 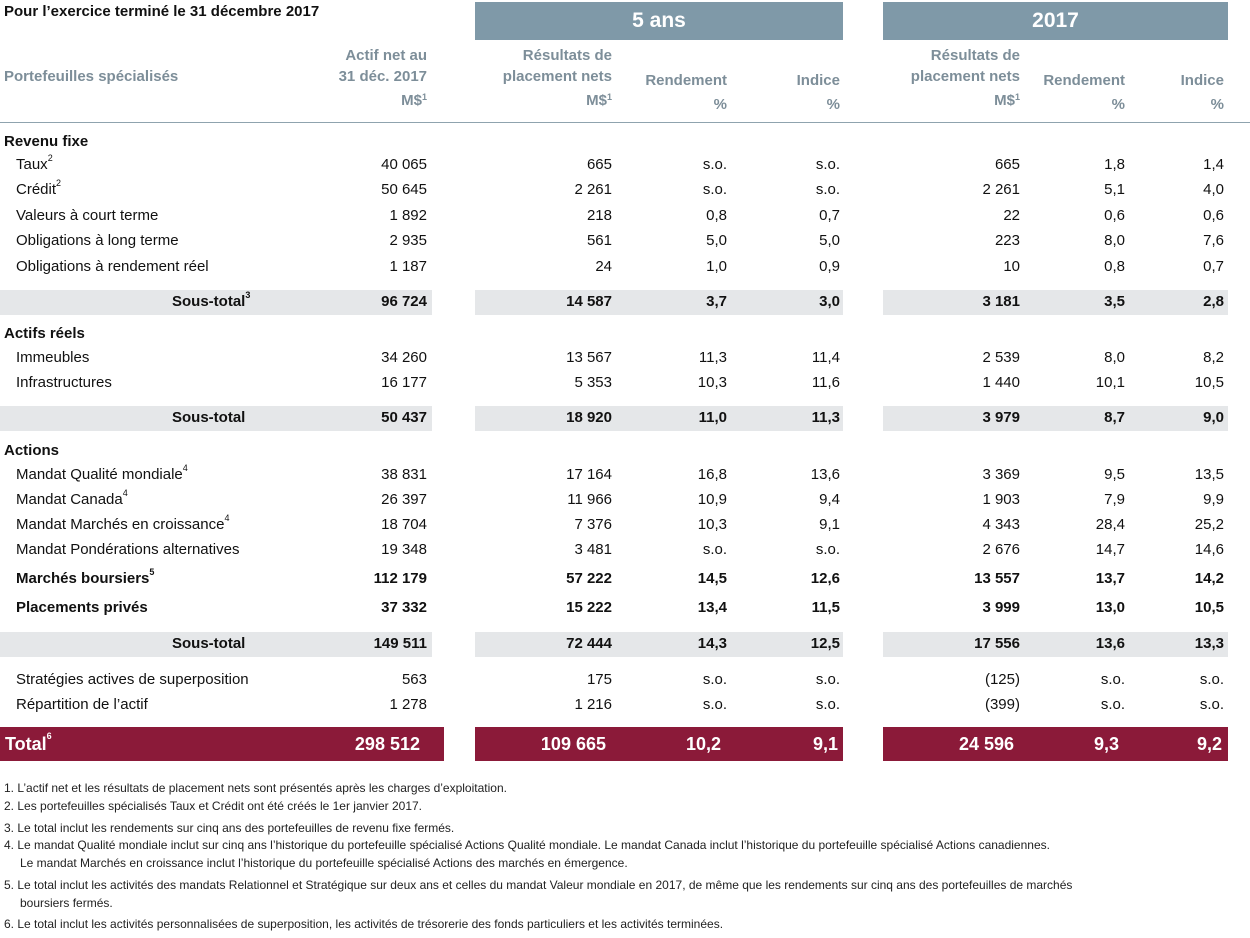 I want to click on cell-value: 11,5, so click(x=825, y=607).